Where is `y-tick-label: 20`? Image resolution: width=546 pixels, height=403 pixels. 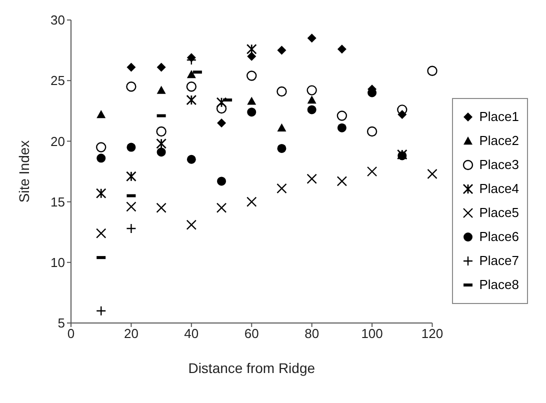 y-tick-label: 20 is located at coordinates (57, 141).